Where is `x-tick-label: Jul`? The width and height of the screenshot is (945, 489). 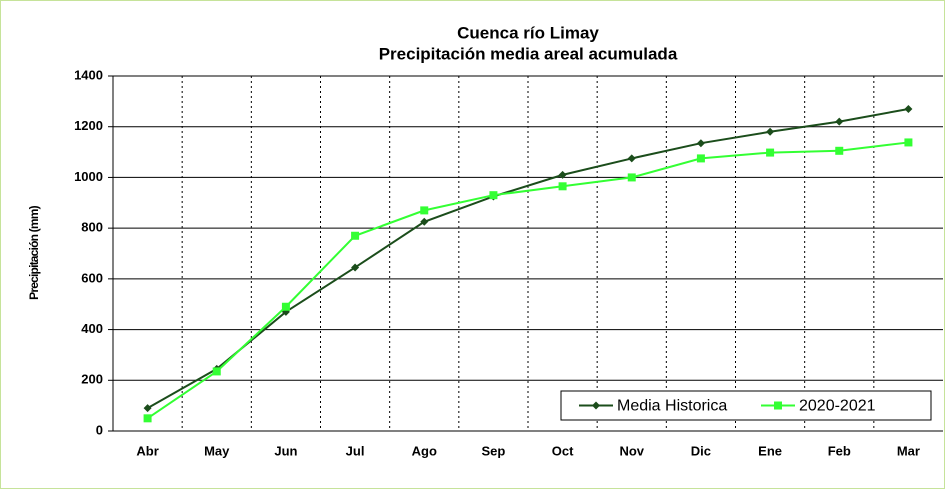 x-tick-label: Jul is located at coordinates (355, 450).